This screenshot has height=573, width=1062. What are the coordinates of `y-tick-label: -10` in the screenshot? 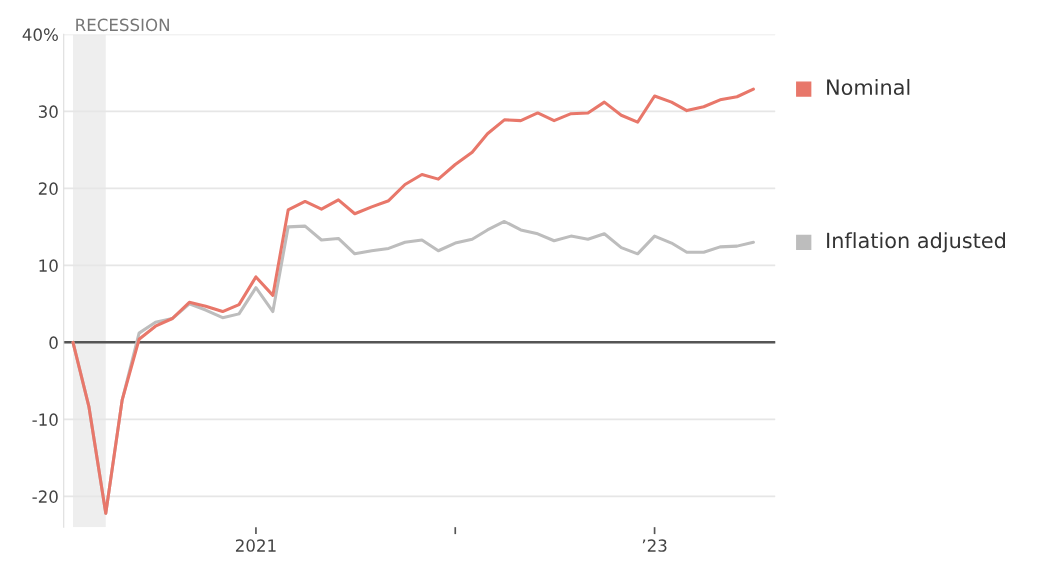 It's located at (45, 419).